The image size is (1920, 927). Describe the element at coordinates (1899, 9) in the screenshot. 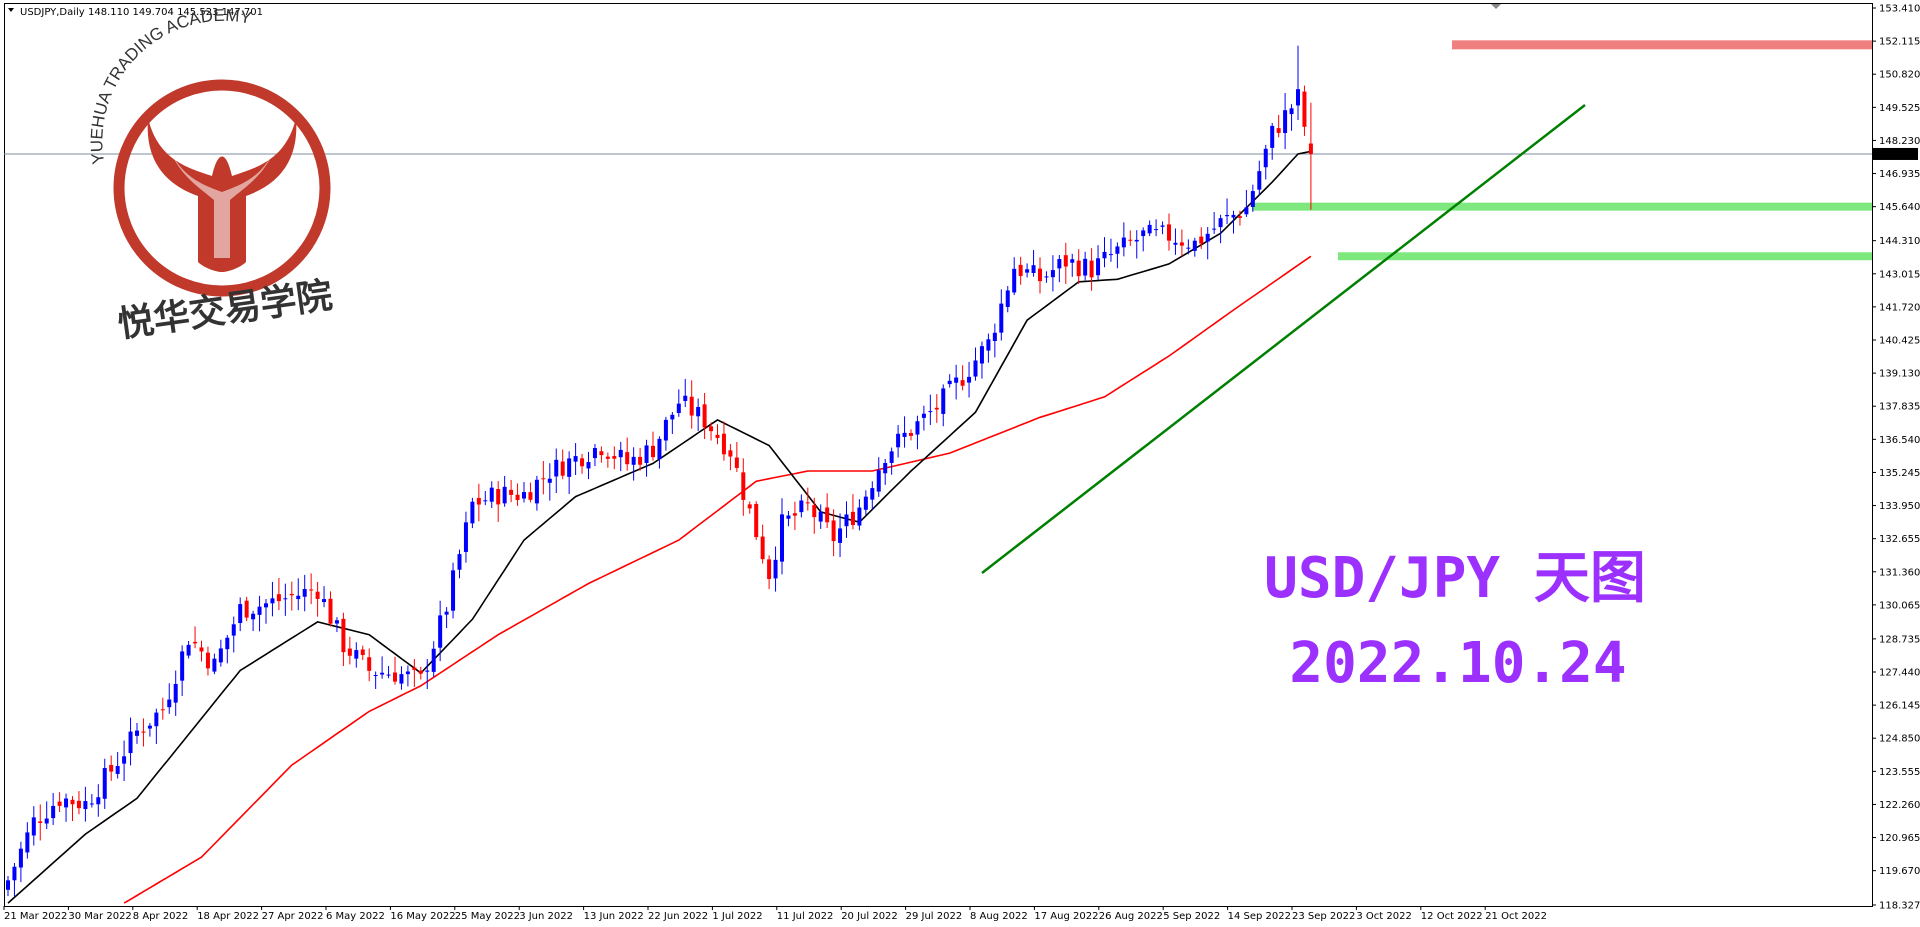

I see `y-tick-label: 153.410` at that location.